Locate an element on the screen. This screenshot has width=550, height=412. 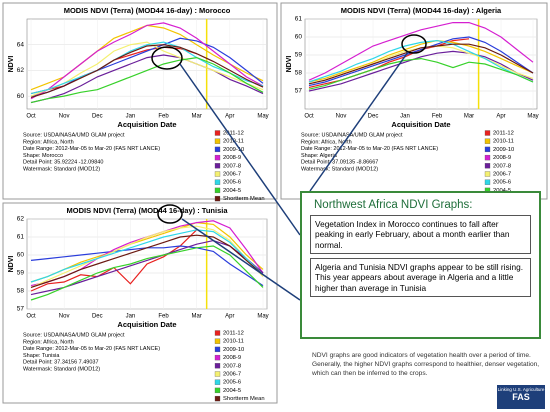
y-tick-label: 58 is located at coordinates (299, 73).